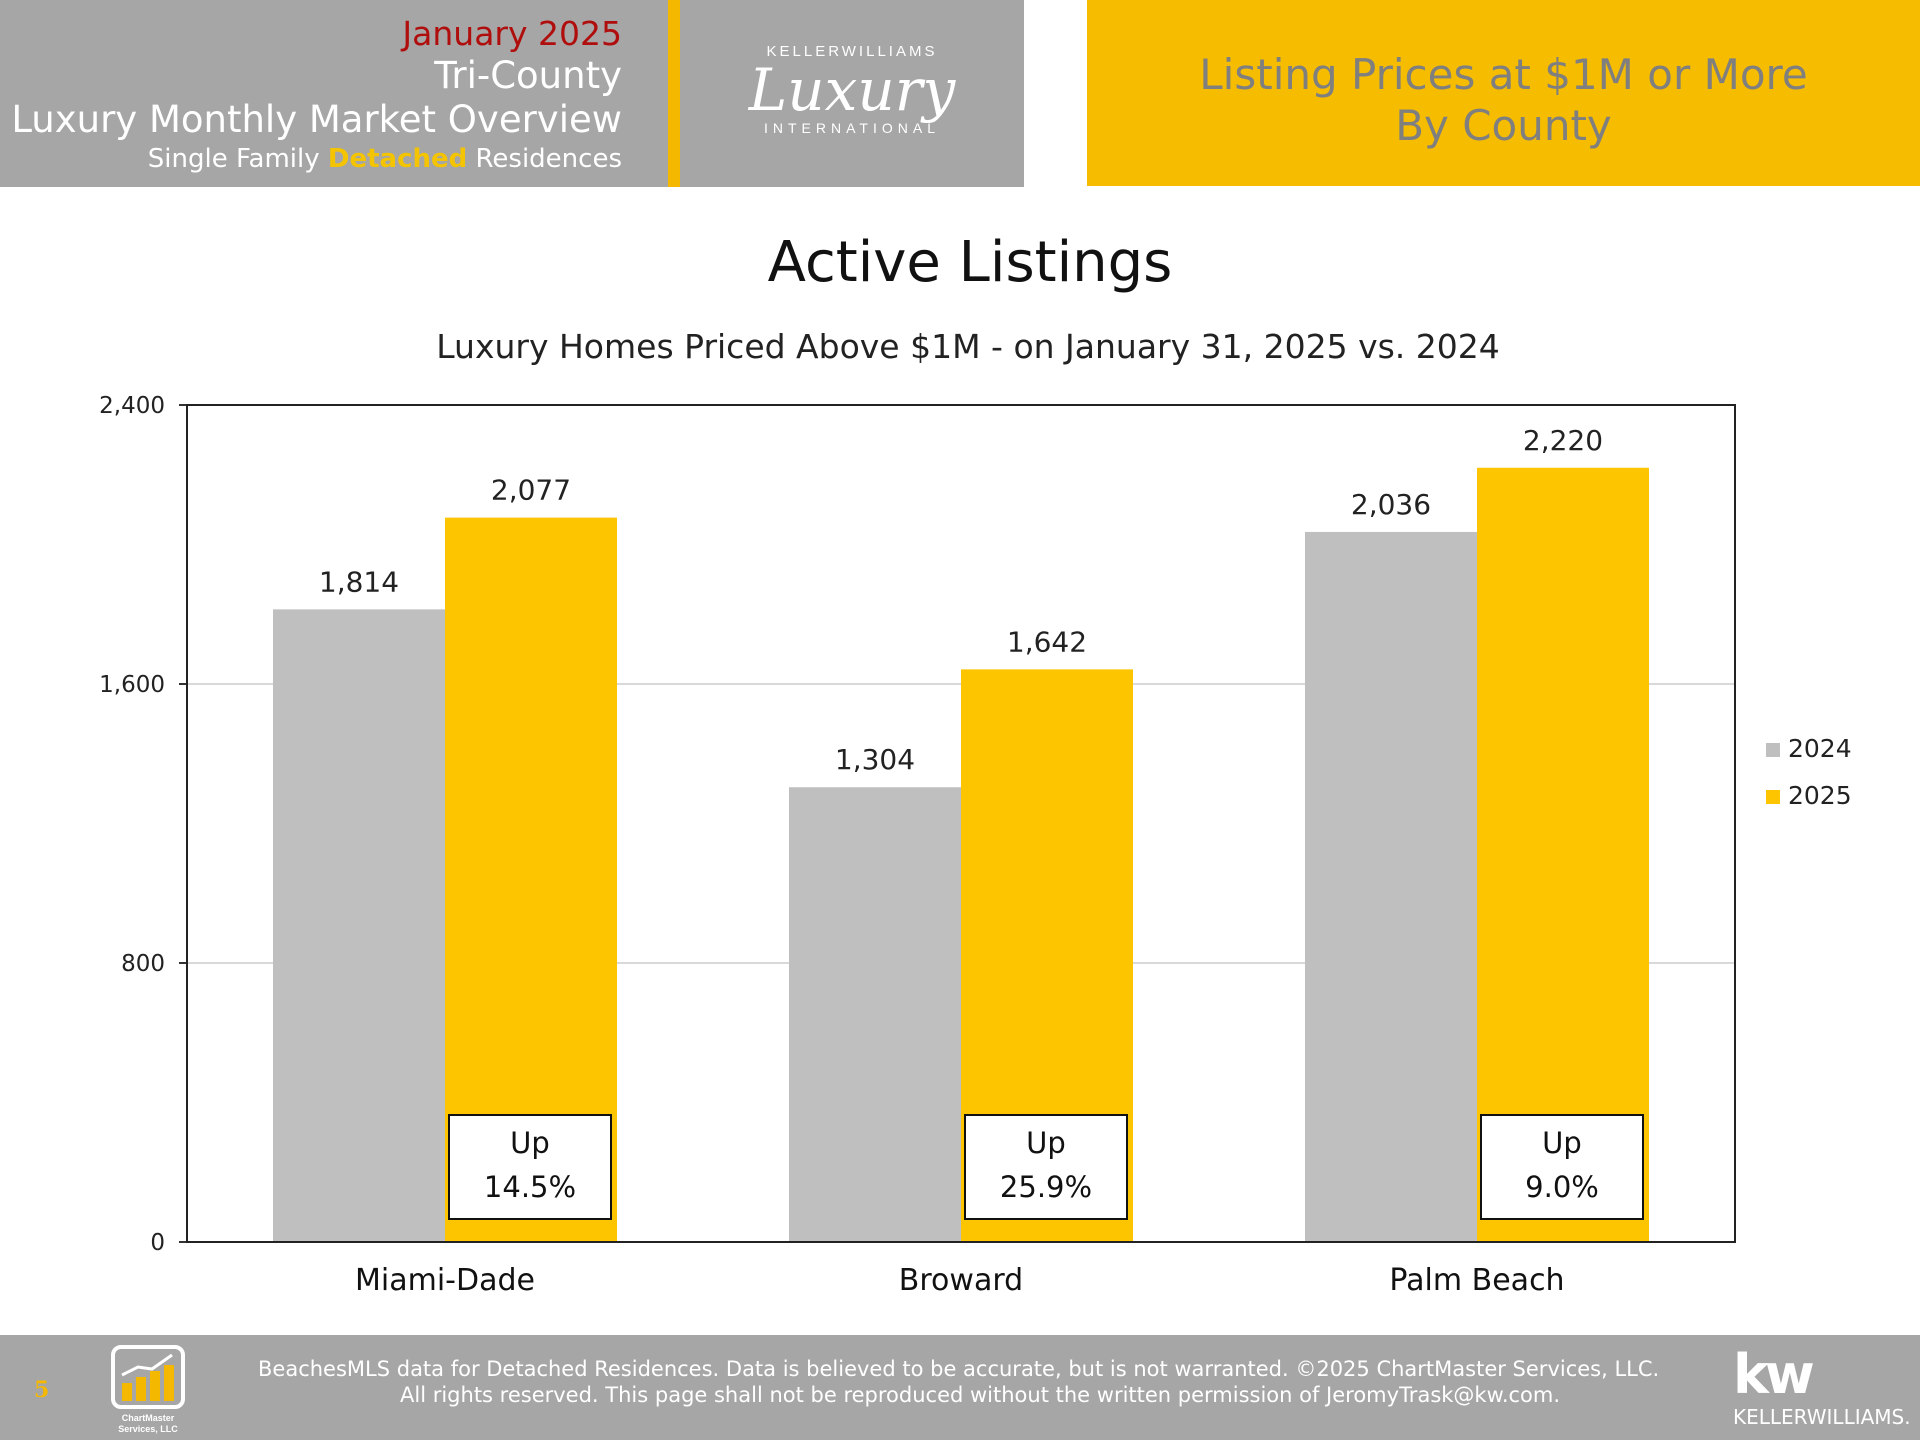  Describe the element at coordinates (148, 1418) in the screenshot. I see `svg-text: ChartMaster` at that location.